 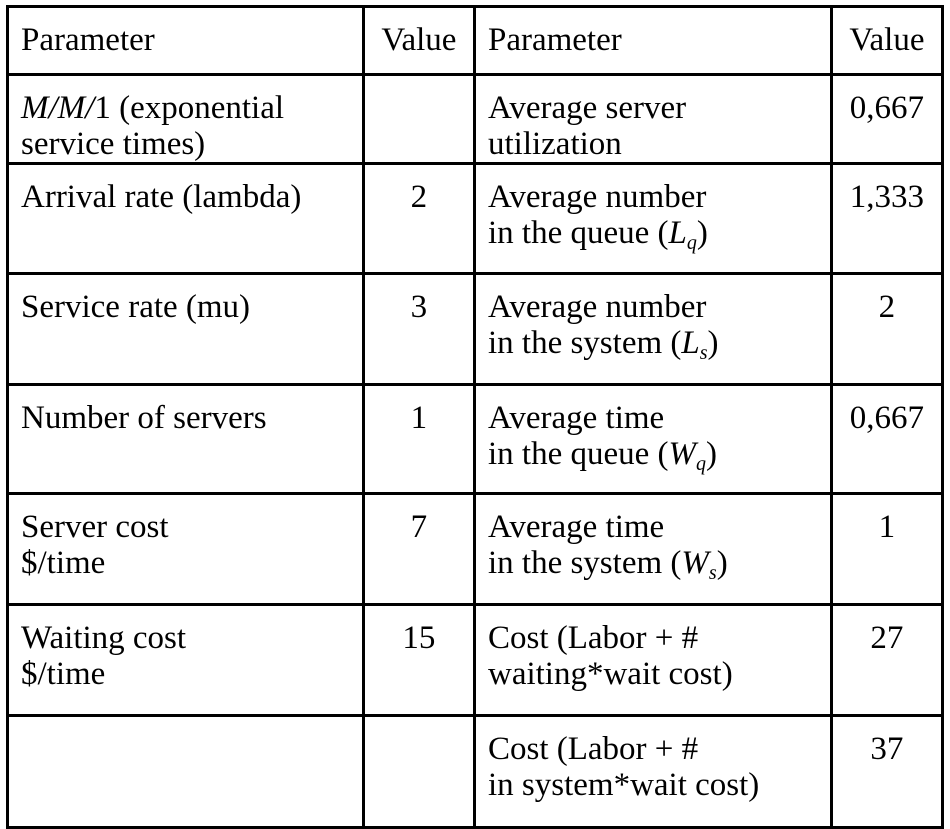 What do you see at coordinates (554, 144) in the screenshot?
I see `output-parameter-text: utilization` at bounding box center [554, 144].